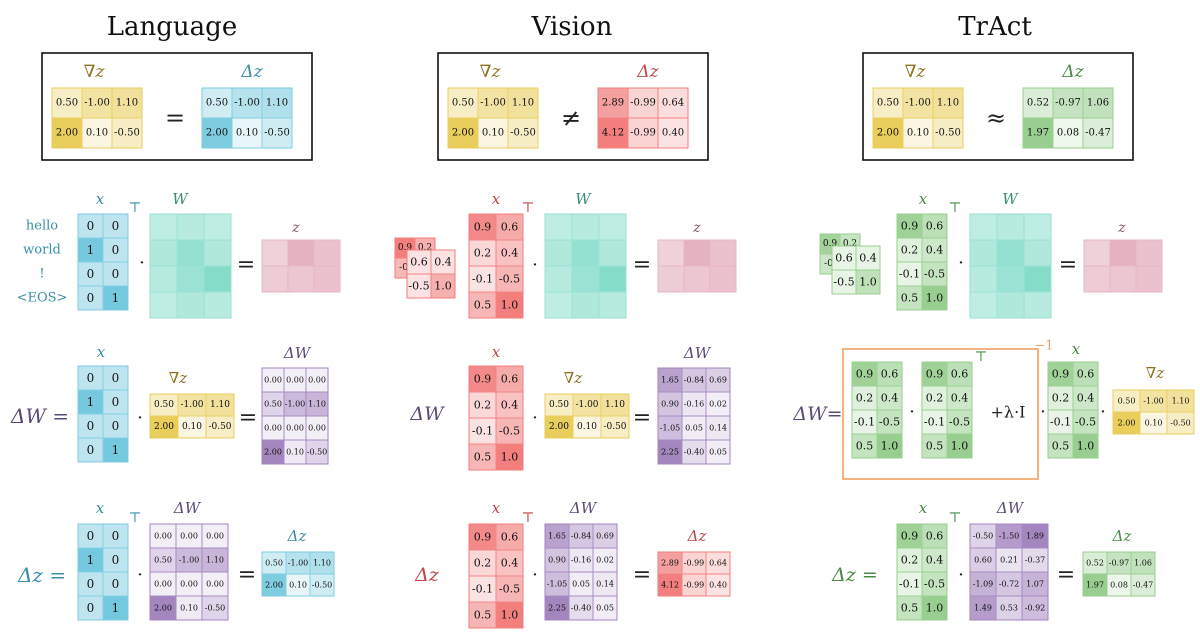  What do you see at coordinates (42, 226) in the screenshot?
I see `token-label: hello` at bounding box center [42, 226].